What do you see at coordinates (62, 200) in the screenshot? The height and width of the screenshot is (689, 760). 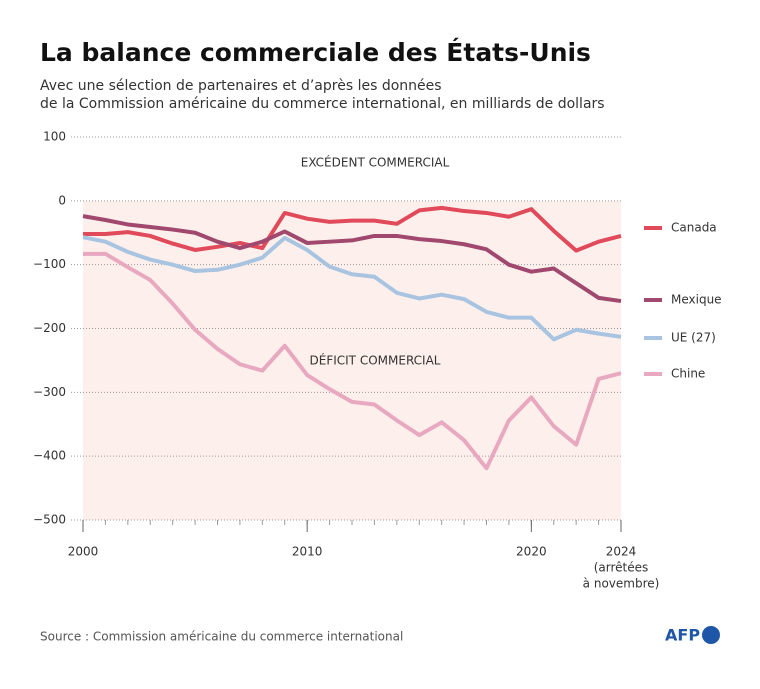 I see `y-tick-label: 0` at bounding box center [62, 200].